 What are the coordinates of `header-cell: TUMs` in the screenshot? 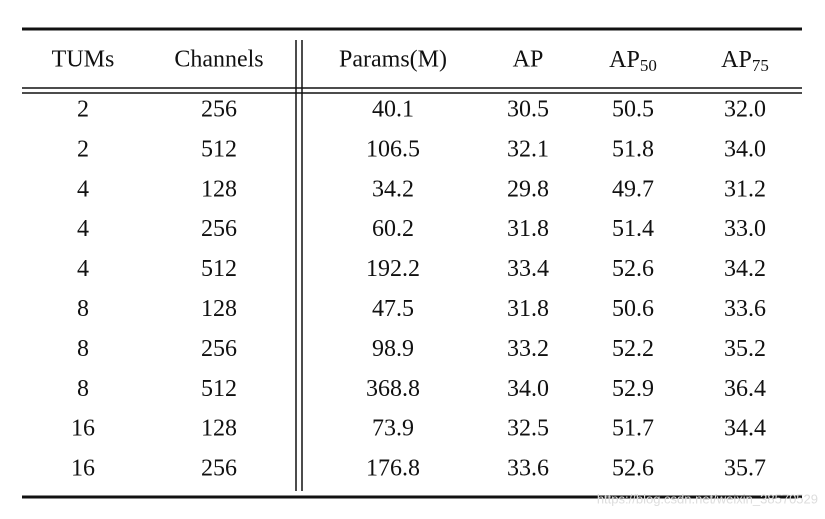 It's located at (83, 60).